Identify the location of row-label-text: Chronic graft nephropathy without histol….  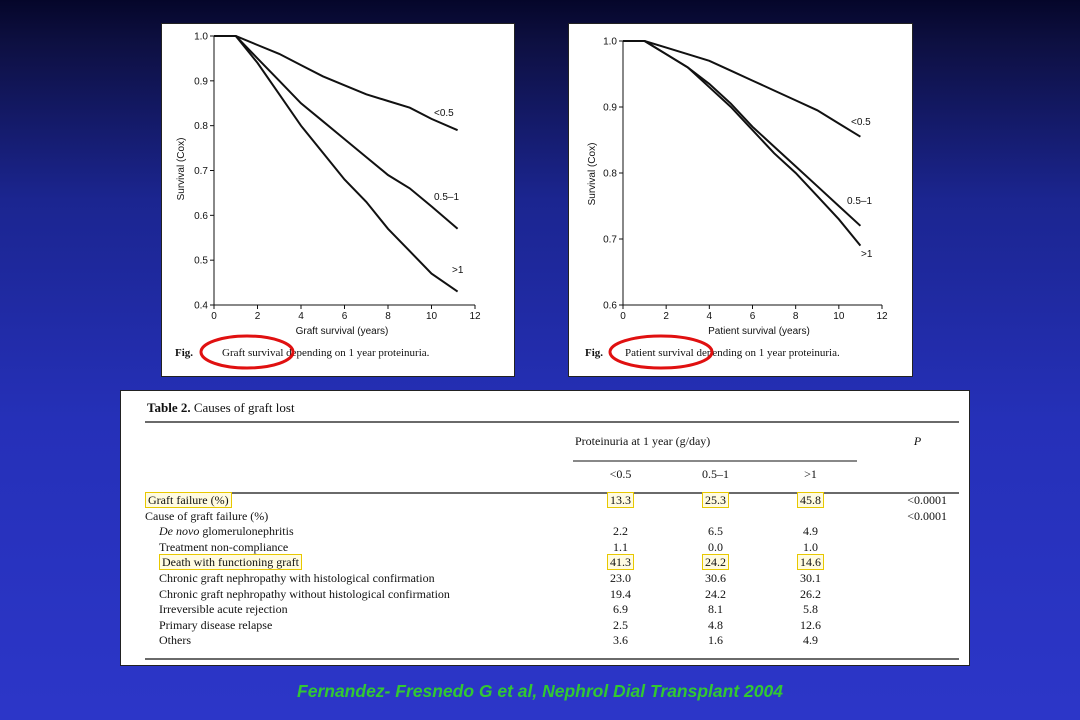
(304, 593).